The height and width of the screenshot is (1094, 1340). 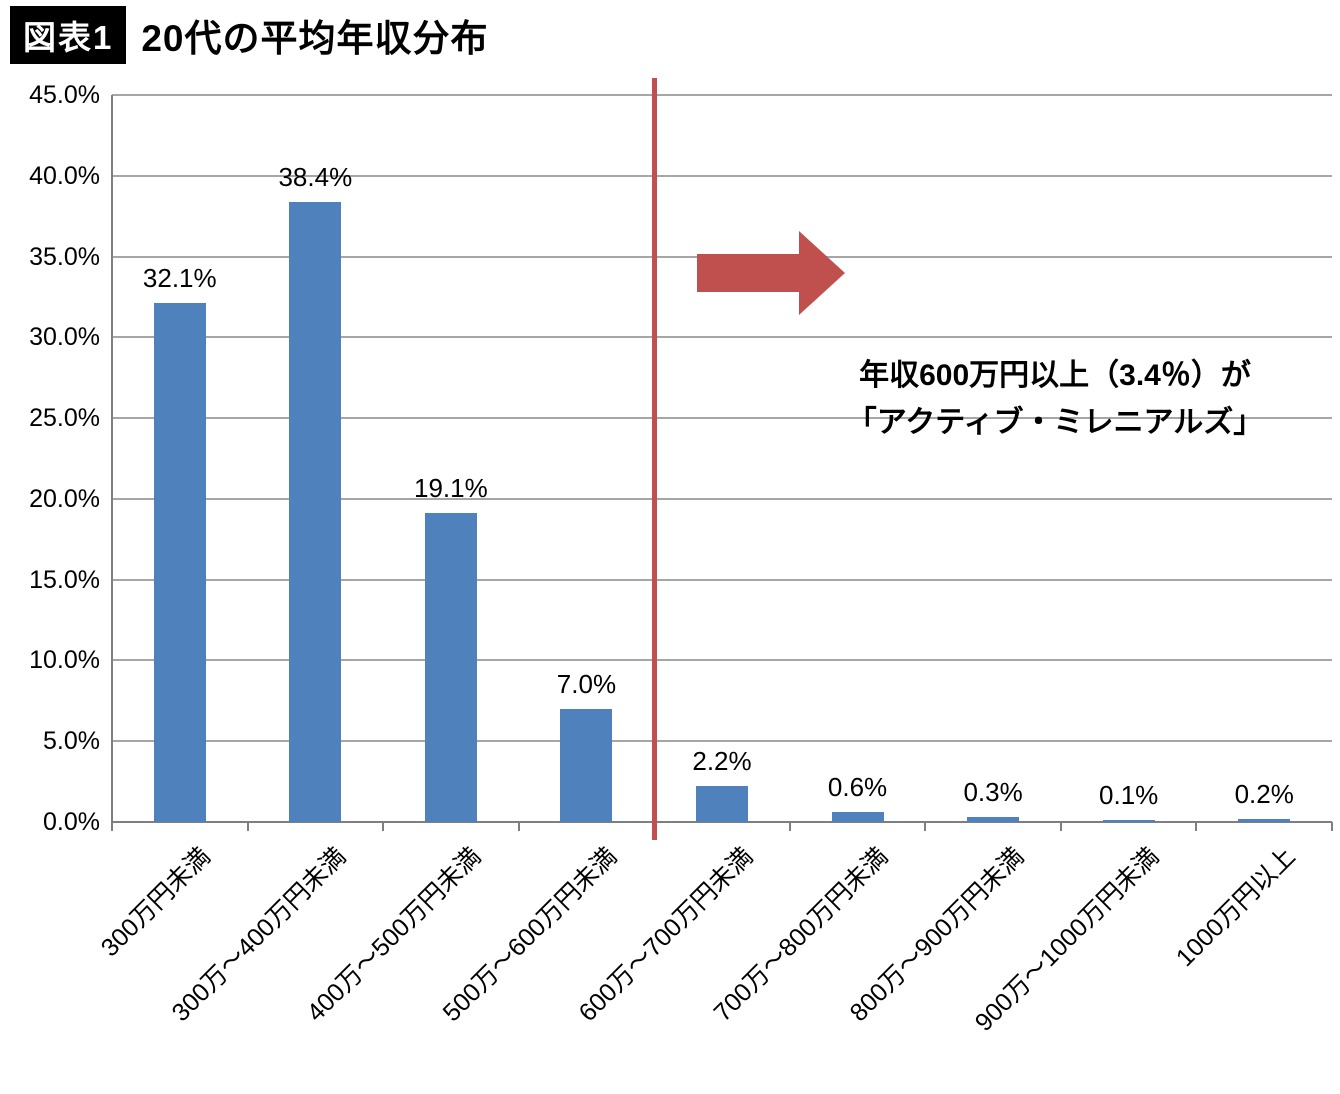 What do you see at coordinates (1055, 422) in the screenshot?
I see `annotation-line2: 「アクティブ・ミレニアルズ」` at bounding box center [1055, 422].